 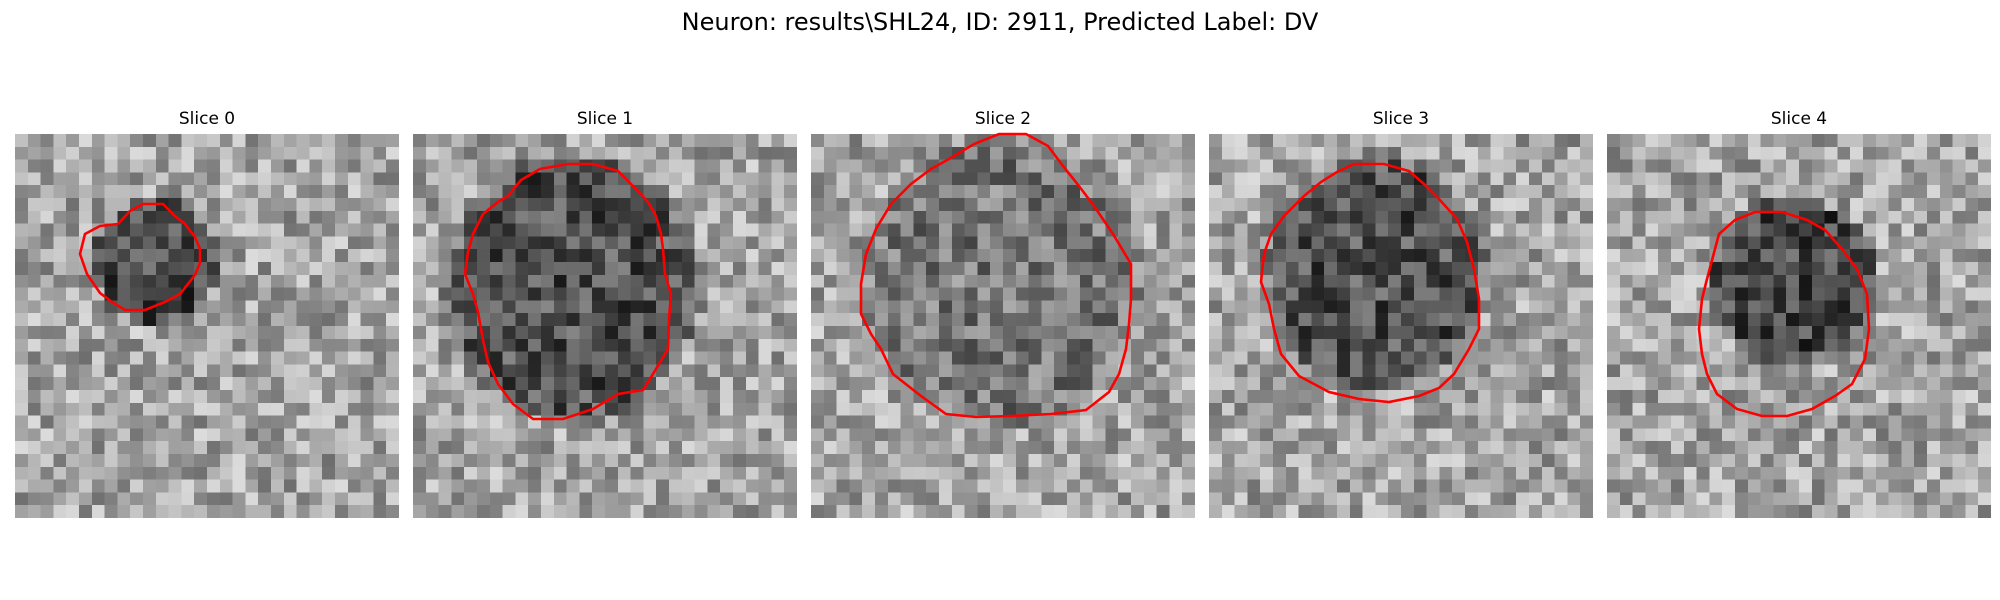 I want to click on slice-3-roi-contour, so click(x=1370, y=283).